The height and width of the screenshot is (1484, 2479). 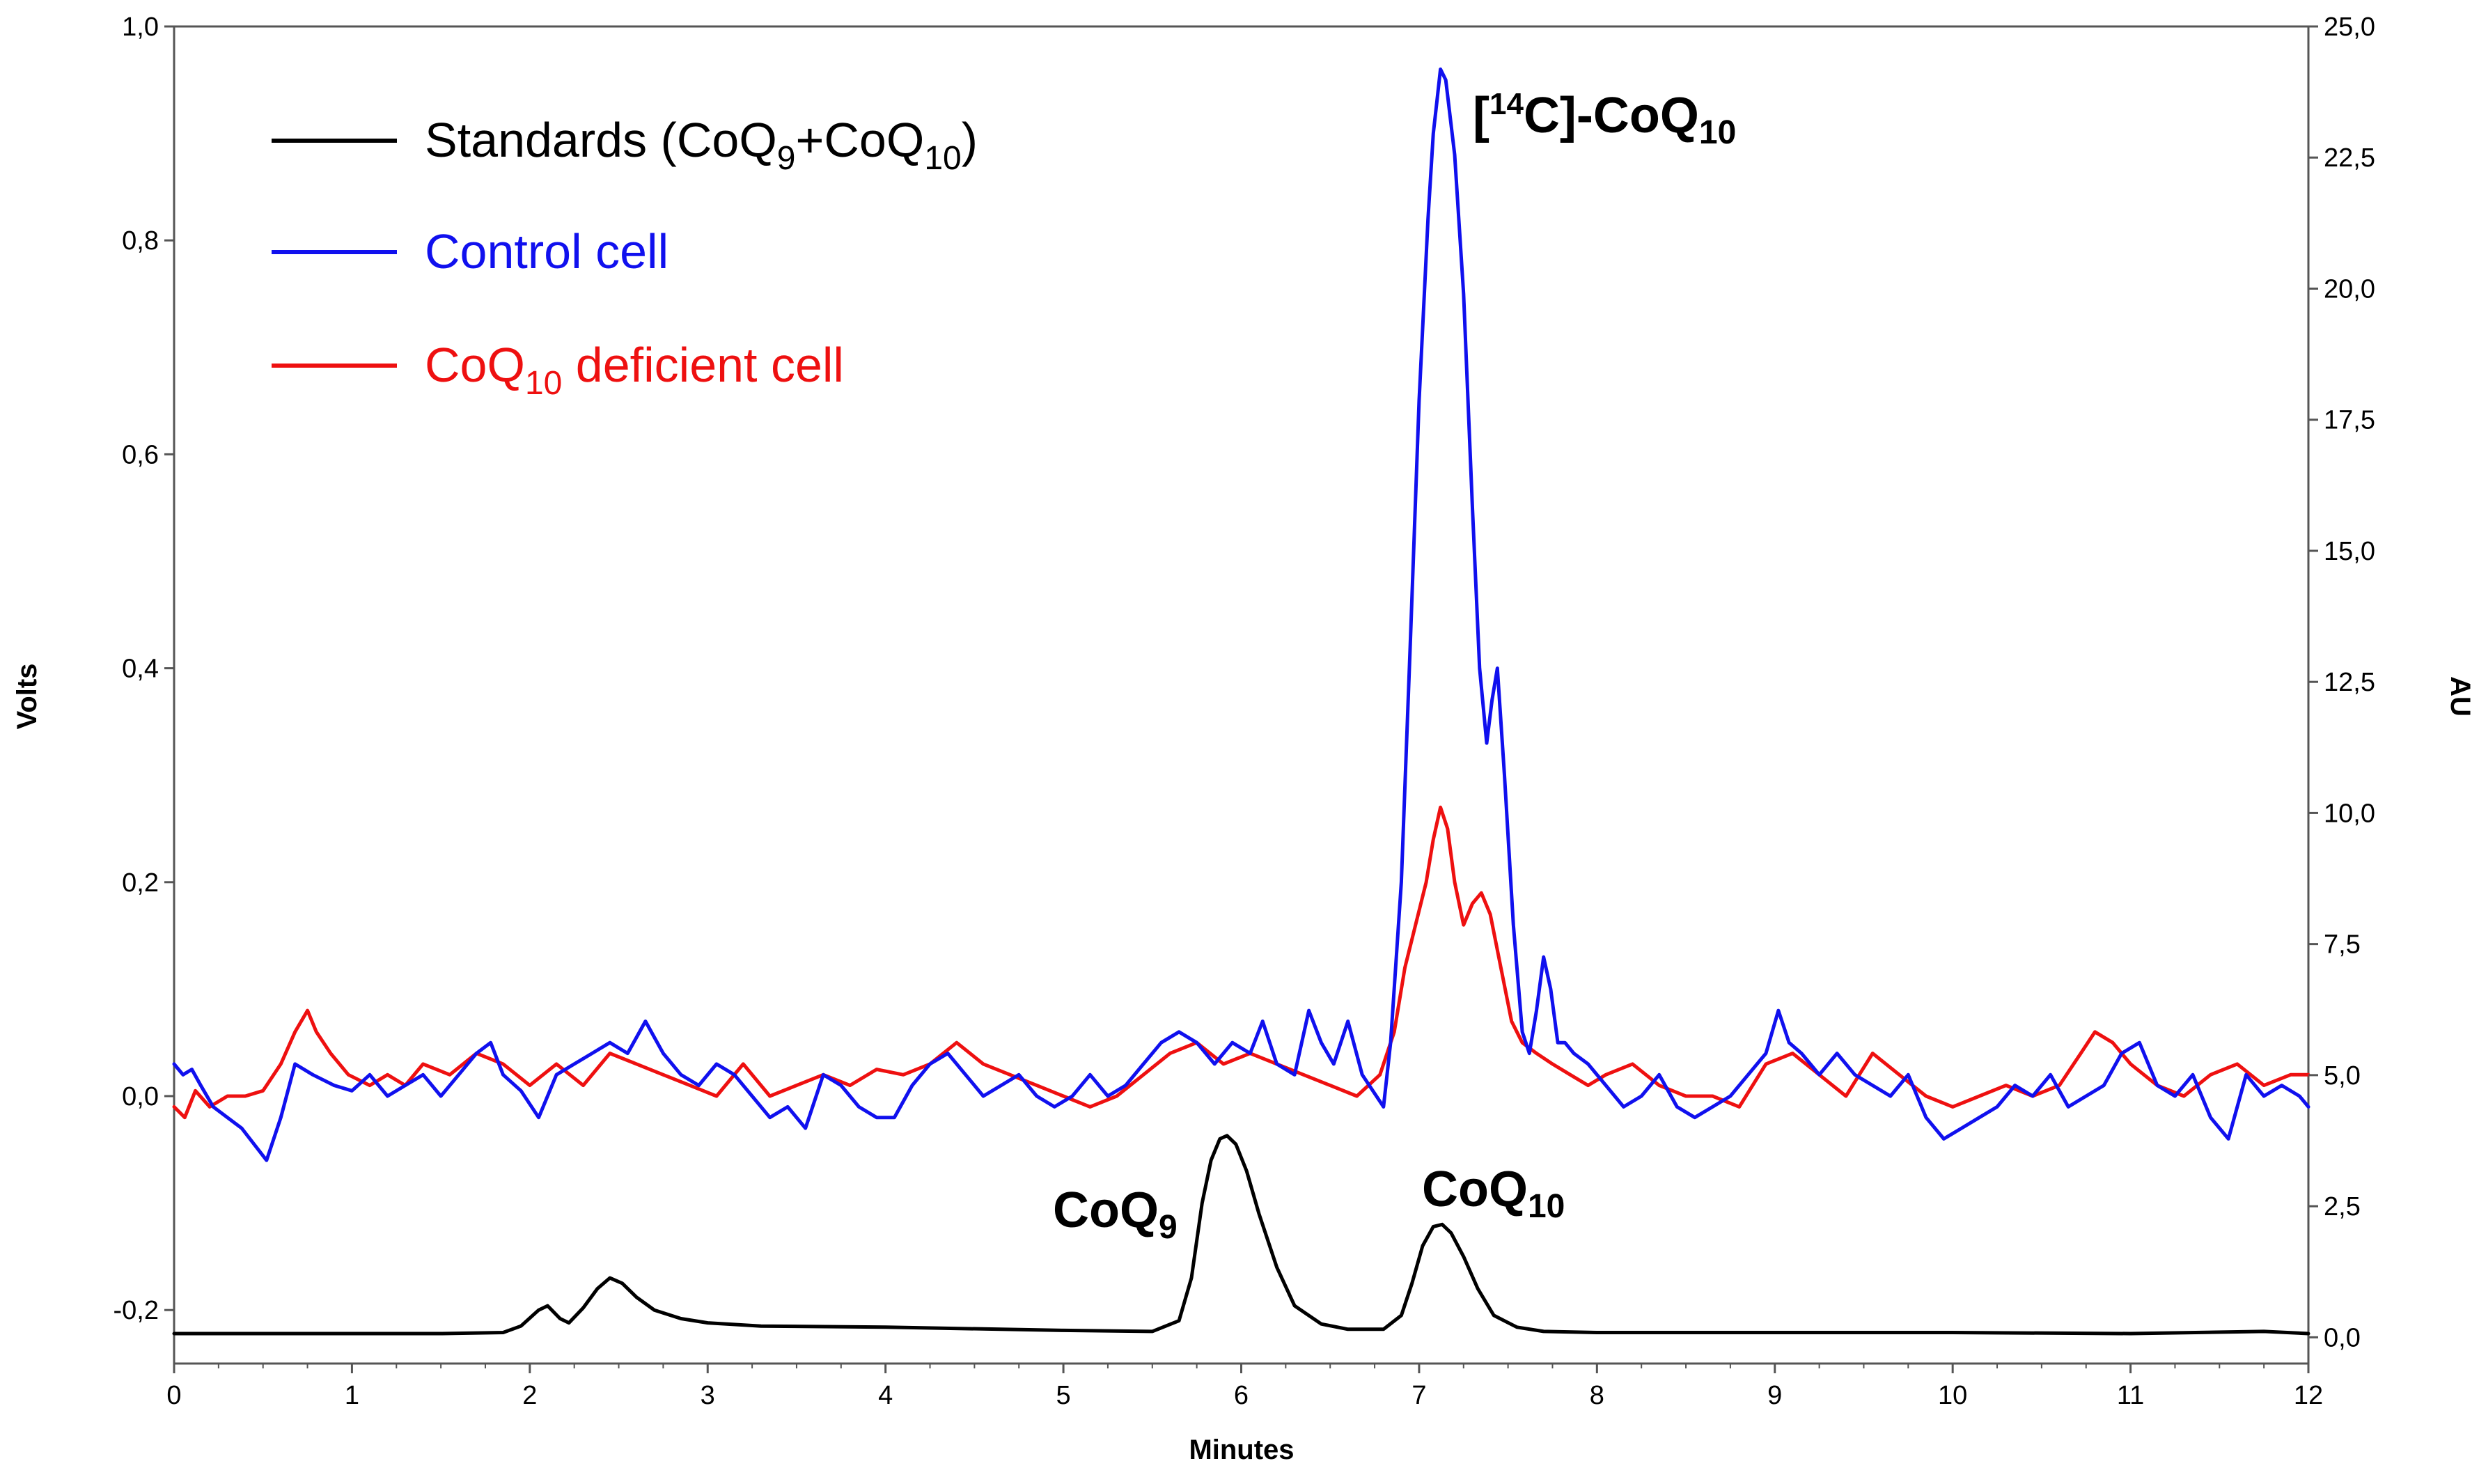 What do you see at coordinates (634, 370) in the screenshot?
I see `legend-label-deficient: CoQ10 deficient cell` at bounding box center [634, 370].